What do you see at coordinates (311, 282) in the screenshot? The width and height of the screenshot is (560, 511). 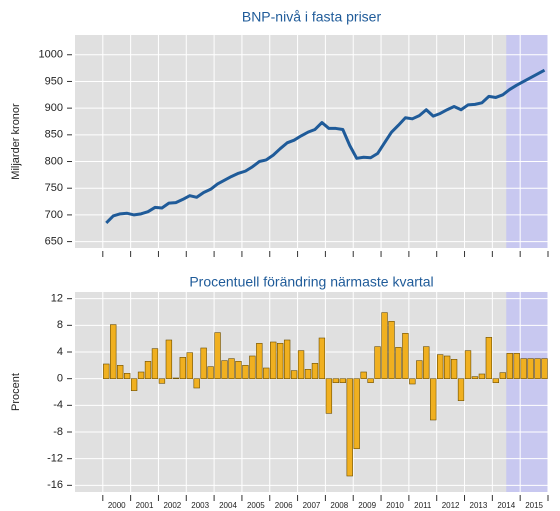 I see `chart-title: Procentuell förändring närmaste kvartal` at bounding box center [311, 282].